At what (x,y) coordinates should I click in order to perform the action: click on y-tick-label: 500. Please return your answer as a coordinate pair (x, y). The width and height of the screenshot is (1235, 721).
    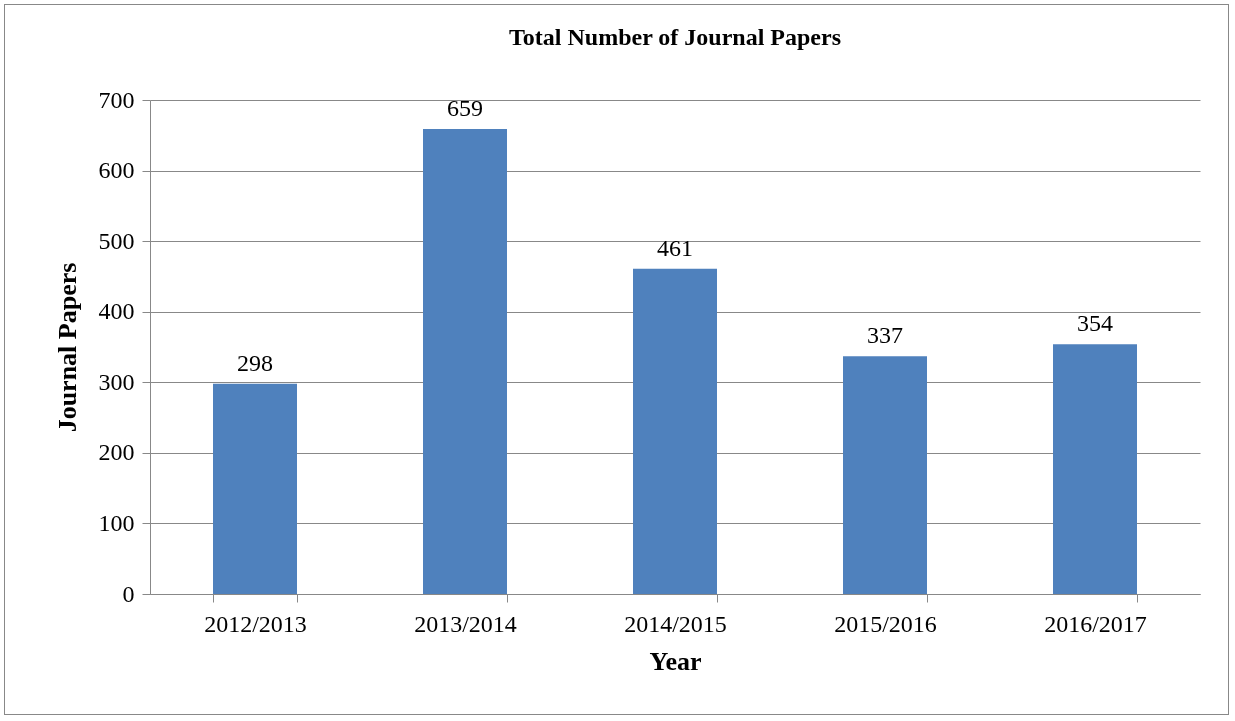
    Looking at the image, I should click on (116, 240).